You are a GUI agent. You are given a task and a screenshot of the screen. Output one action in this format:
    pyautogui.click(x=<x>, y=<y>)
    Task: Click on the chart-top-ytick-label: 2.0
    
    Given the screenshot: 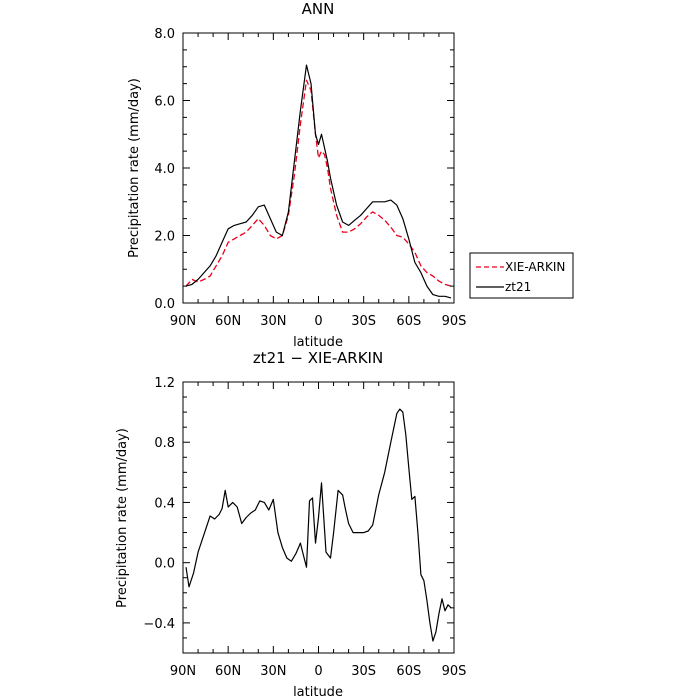 What is the action you would take?
    pyautogui.click(x=164, y=237)
    